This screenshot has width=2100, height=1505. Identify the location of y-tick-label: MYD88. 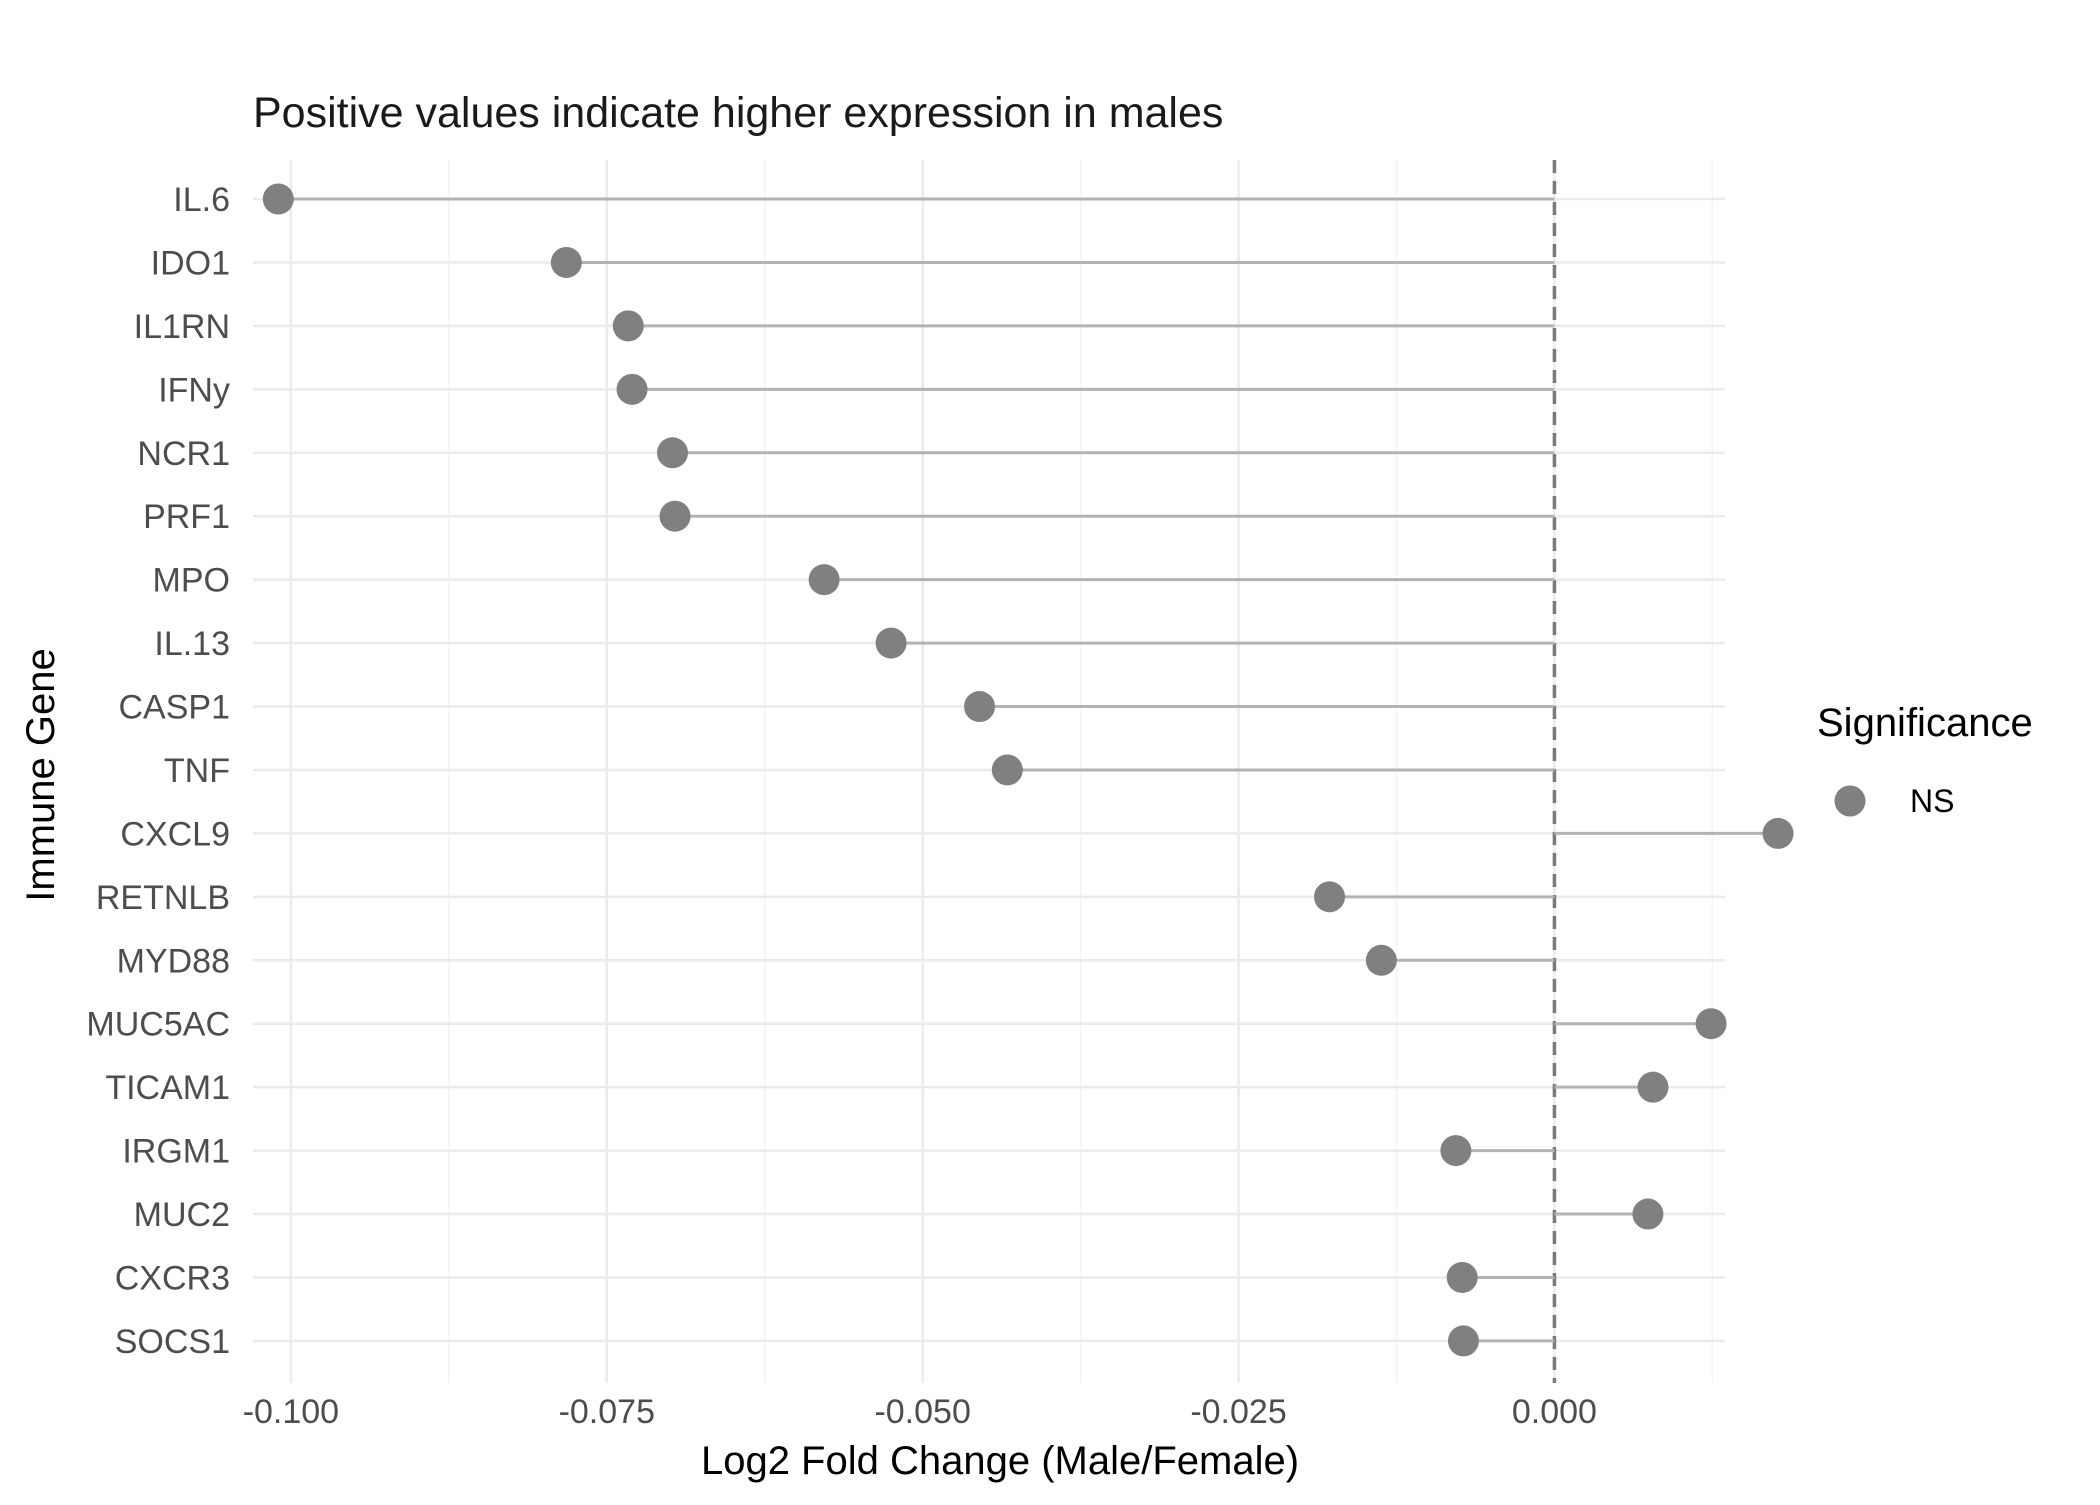
(173, 961).